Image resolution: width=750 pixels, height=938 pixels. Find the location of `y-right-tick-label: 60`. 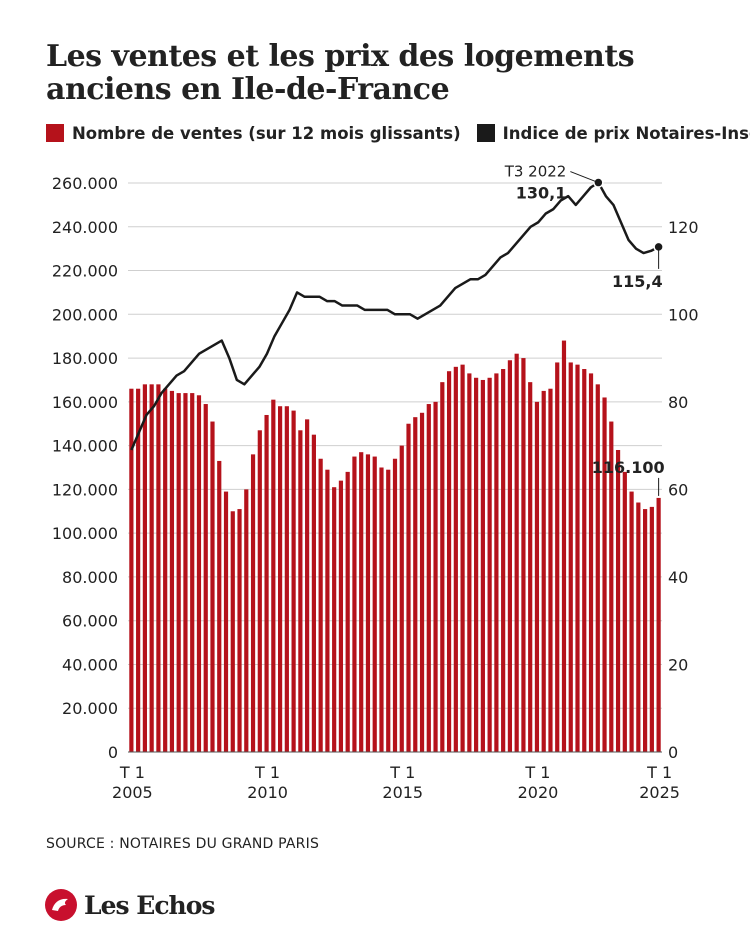

y-right-tick-label: 60 is located at coordinates (678, 489).